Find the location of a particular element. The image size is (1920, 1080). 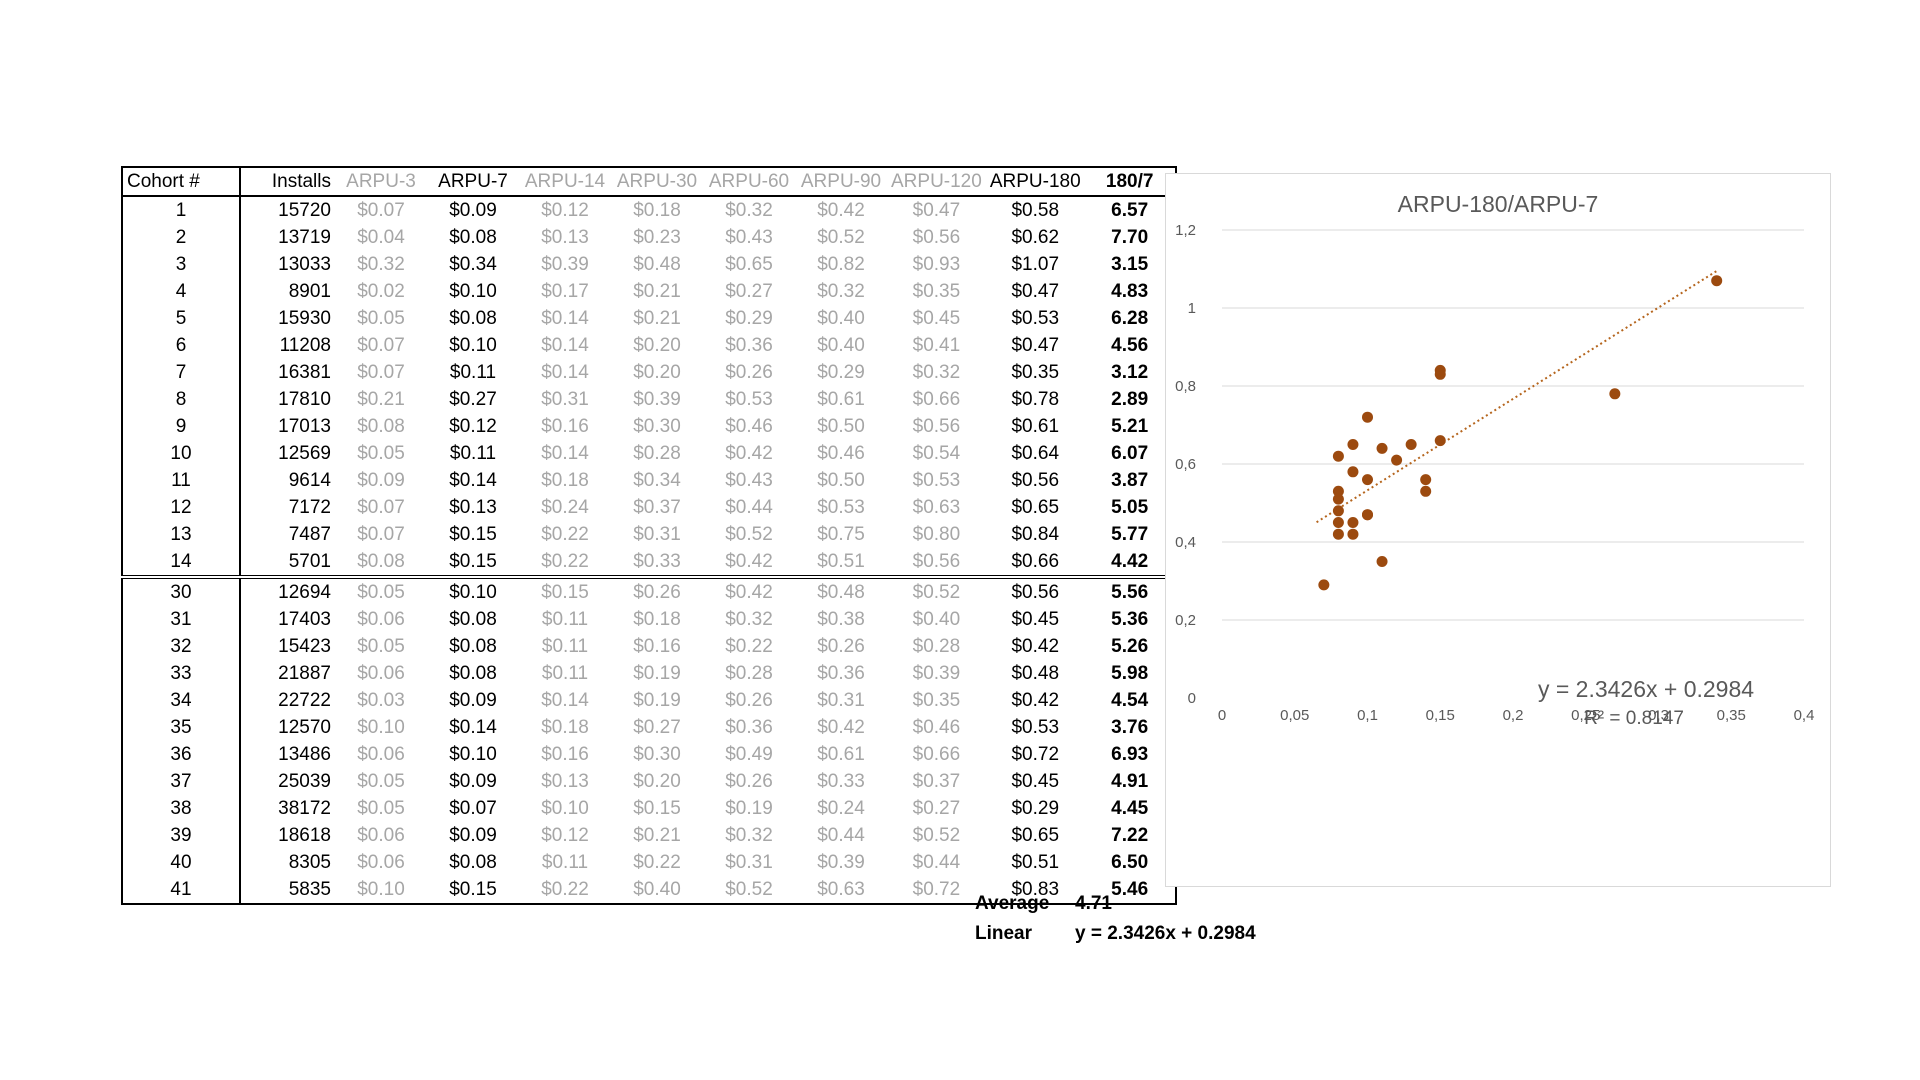

header-arpu-3: ARPU-3 is located at coordinates (381, 182).